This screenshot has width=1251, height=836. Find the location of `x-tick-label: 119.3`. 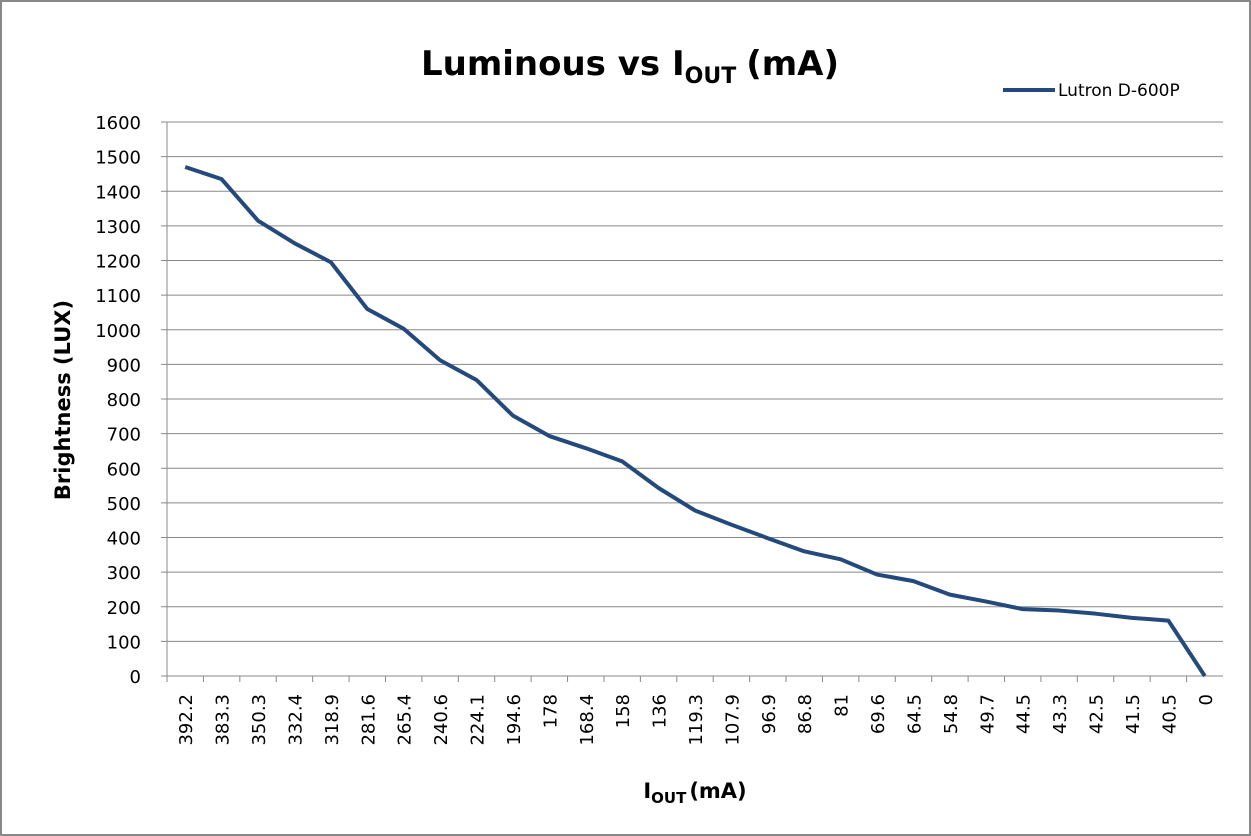

x-tick-label: 119.3 is located at coordinates (696, 720).